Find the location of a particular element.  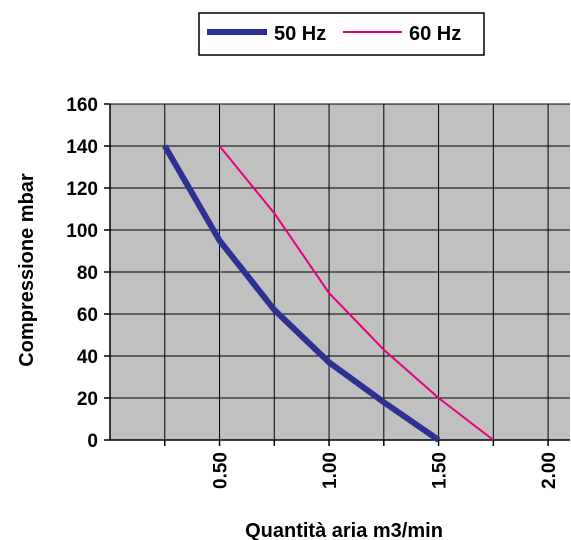

legend-label-50hz: 50 Hz is located at coordinates (300, 34).